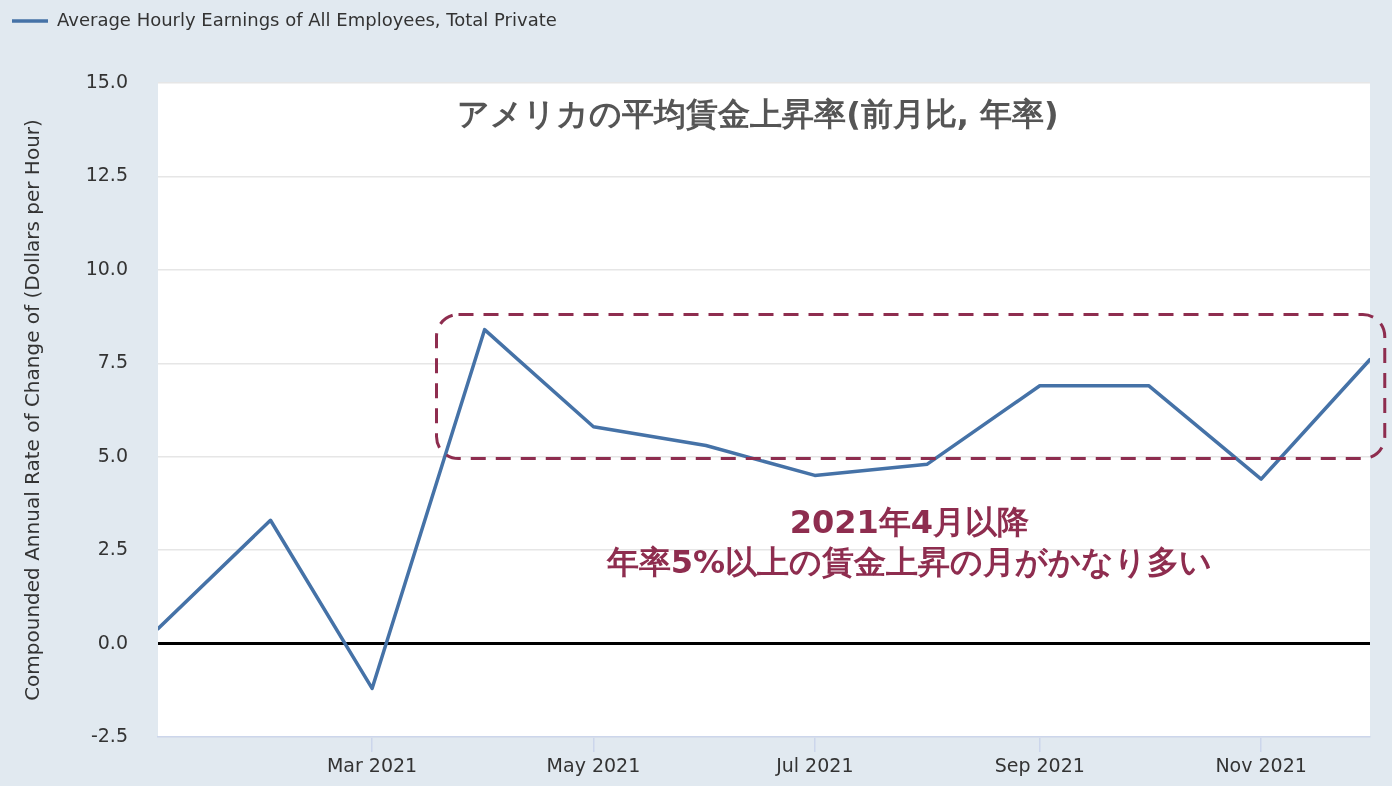 The image size is (1392, 786). What do you see at coordinates (106, 267) in the screenshot?
I see `y-tick-label: 10.0` at bounding box center [106, 267].